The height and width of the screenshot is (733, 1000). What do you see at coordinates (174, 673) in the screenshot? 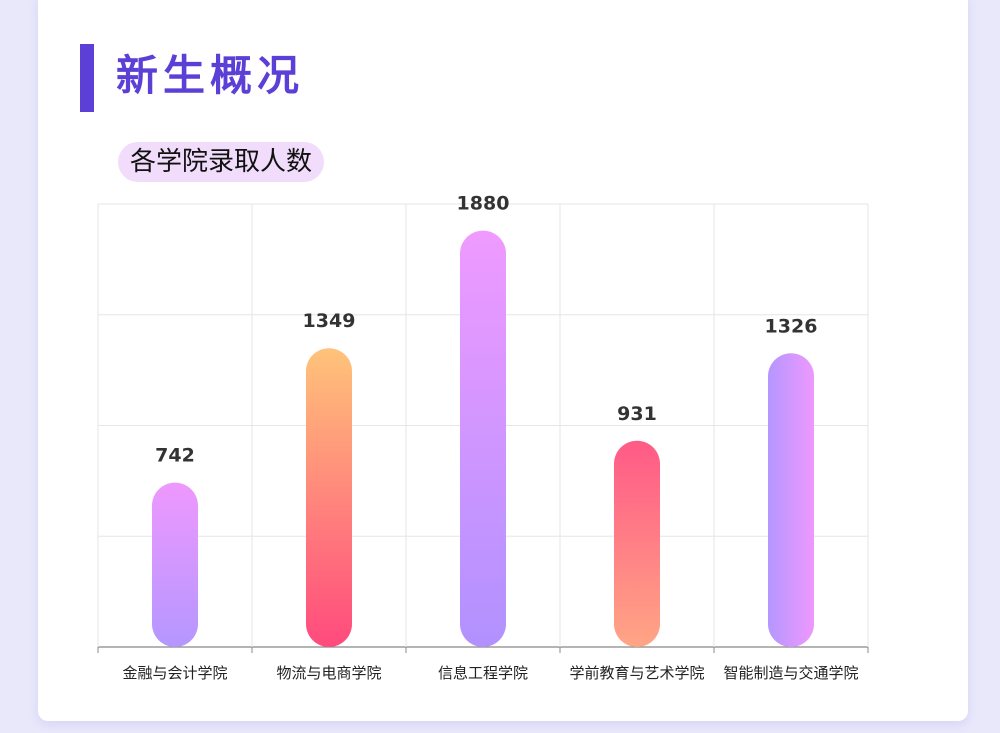
I see `x-tick-label: 金融与会计学院` at bounding box center [174, 673].